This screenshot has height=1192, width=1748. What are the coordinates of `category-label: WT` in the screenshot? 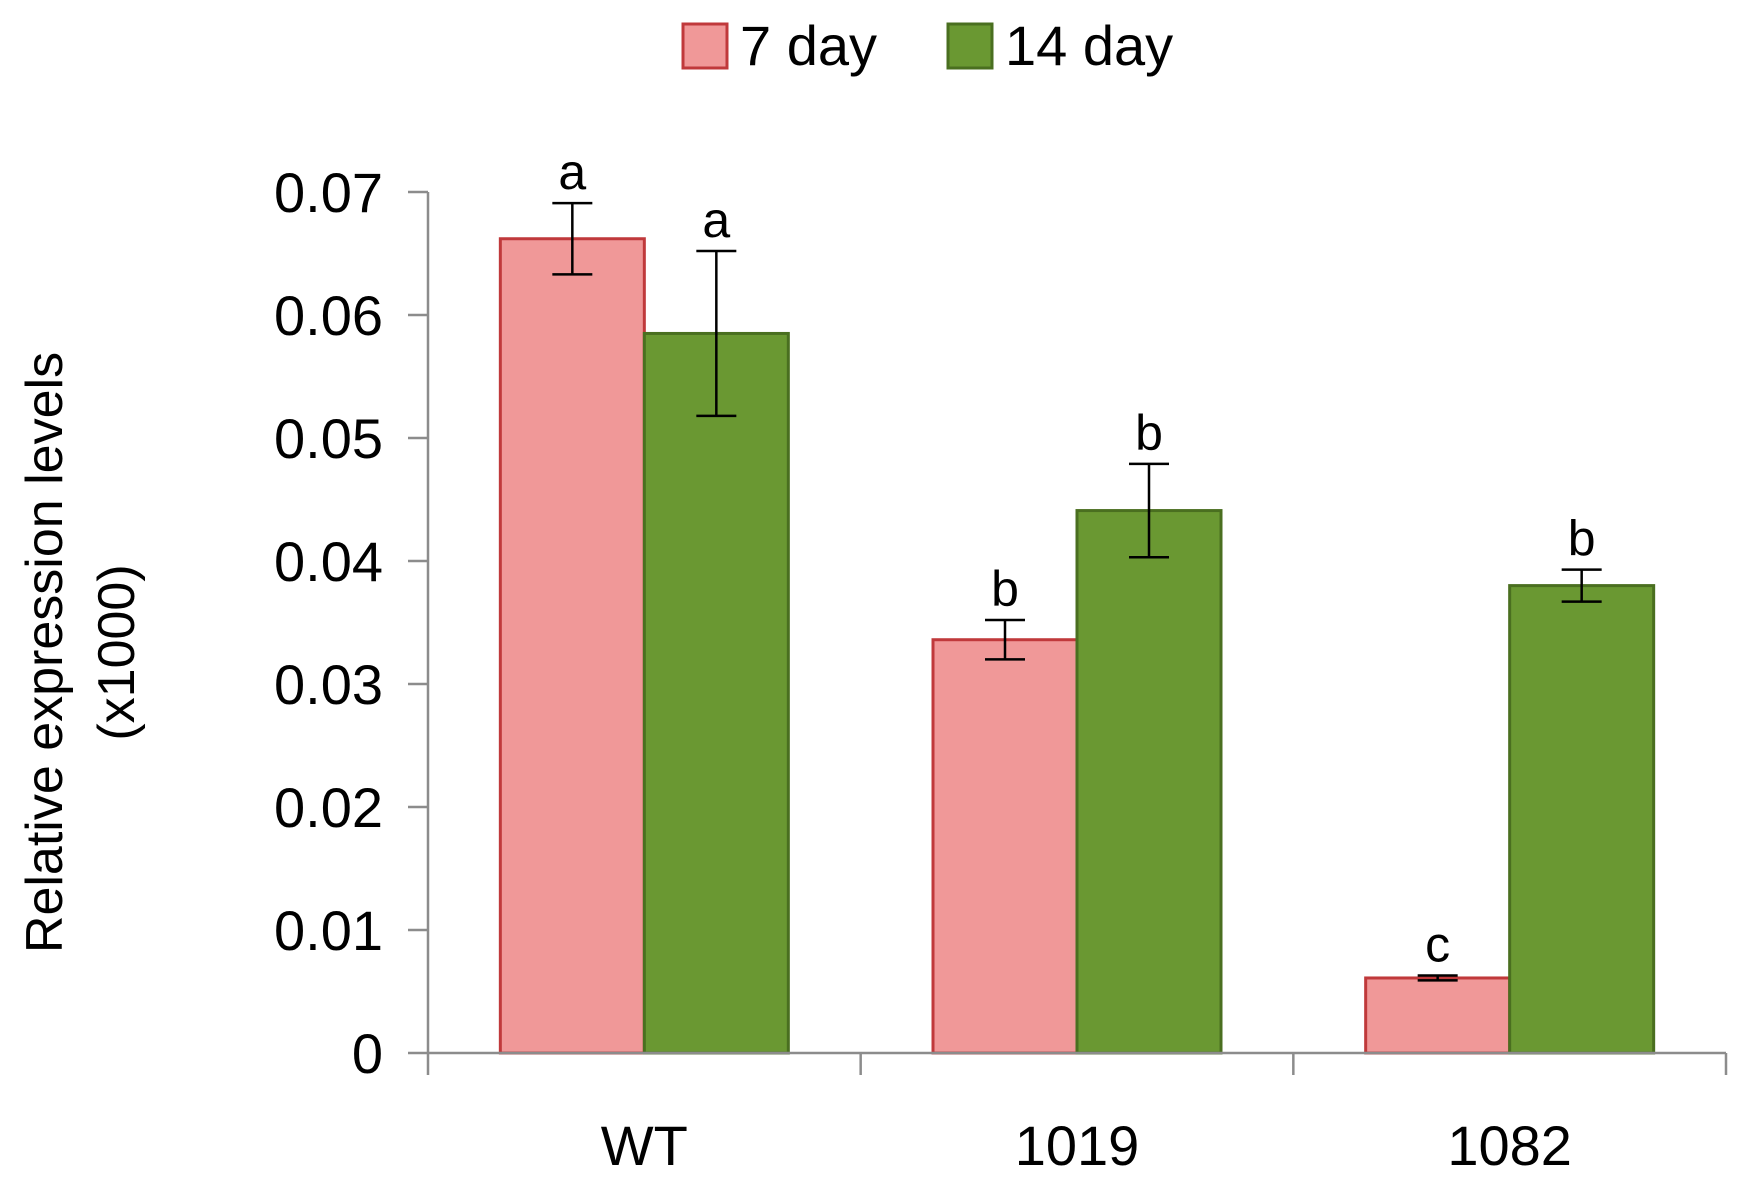 It's located at (644, 1145).